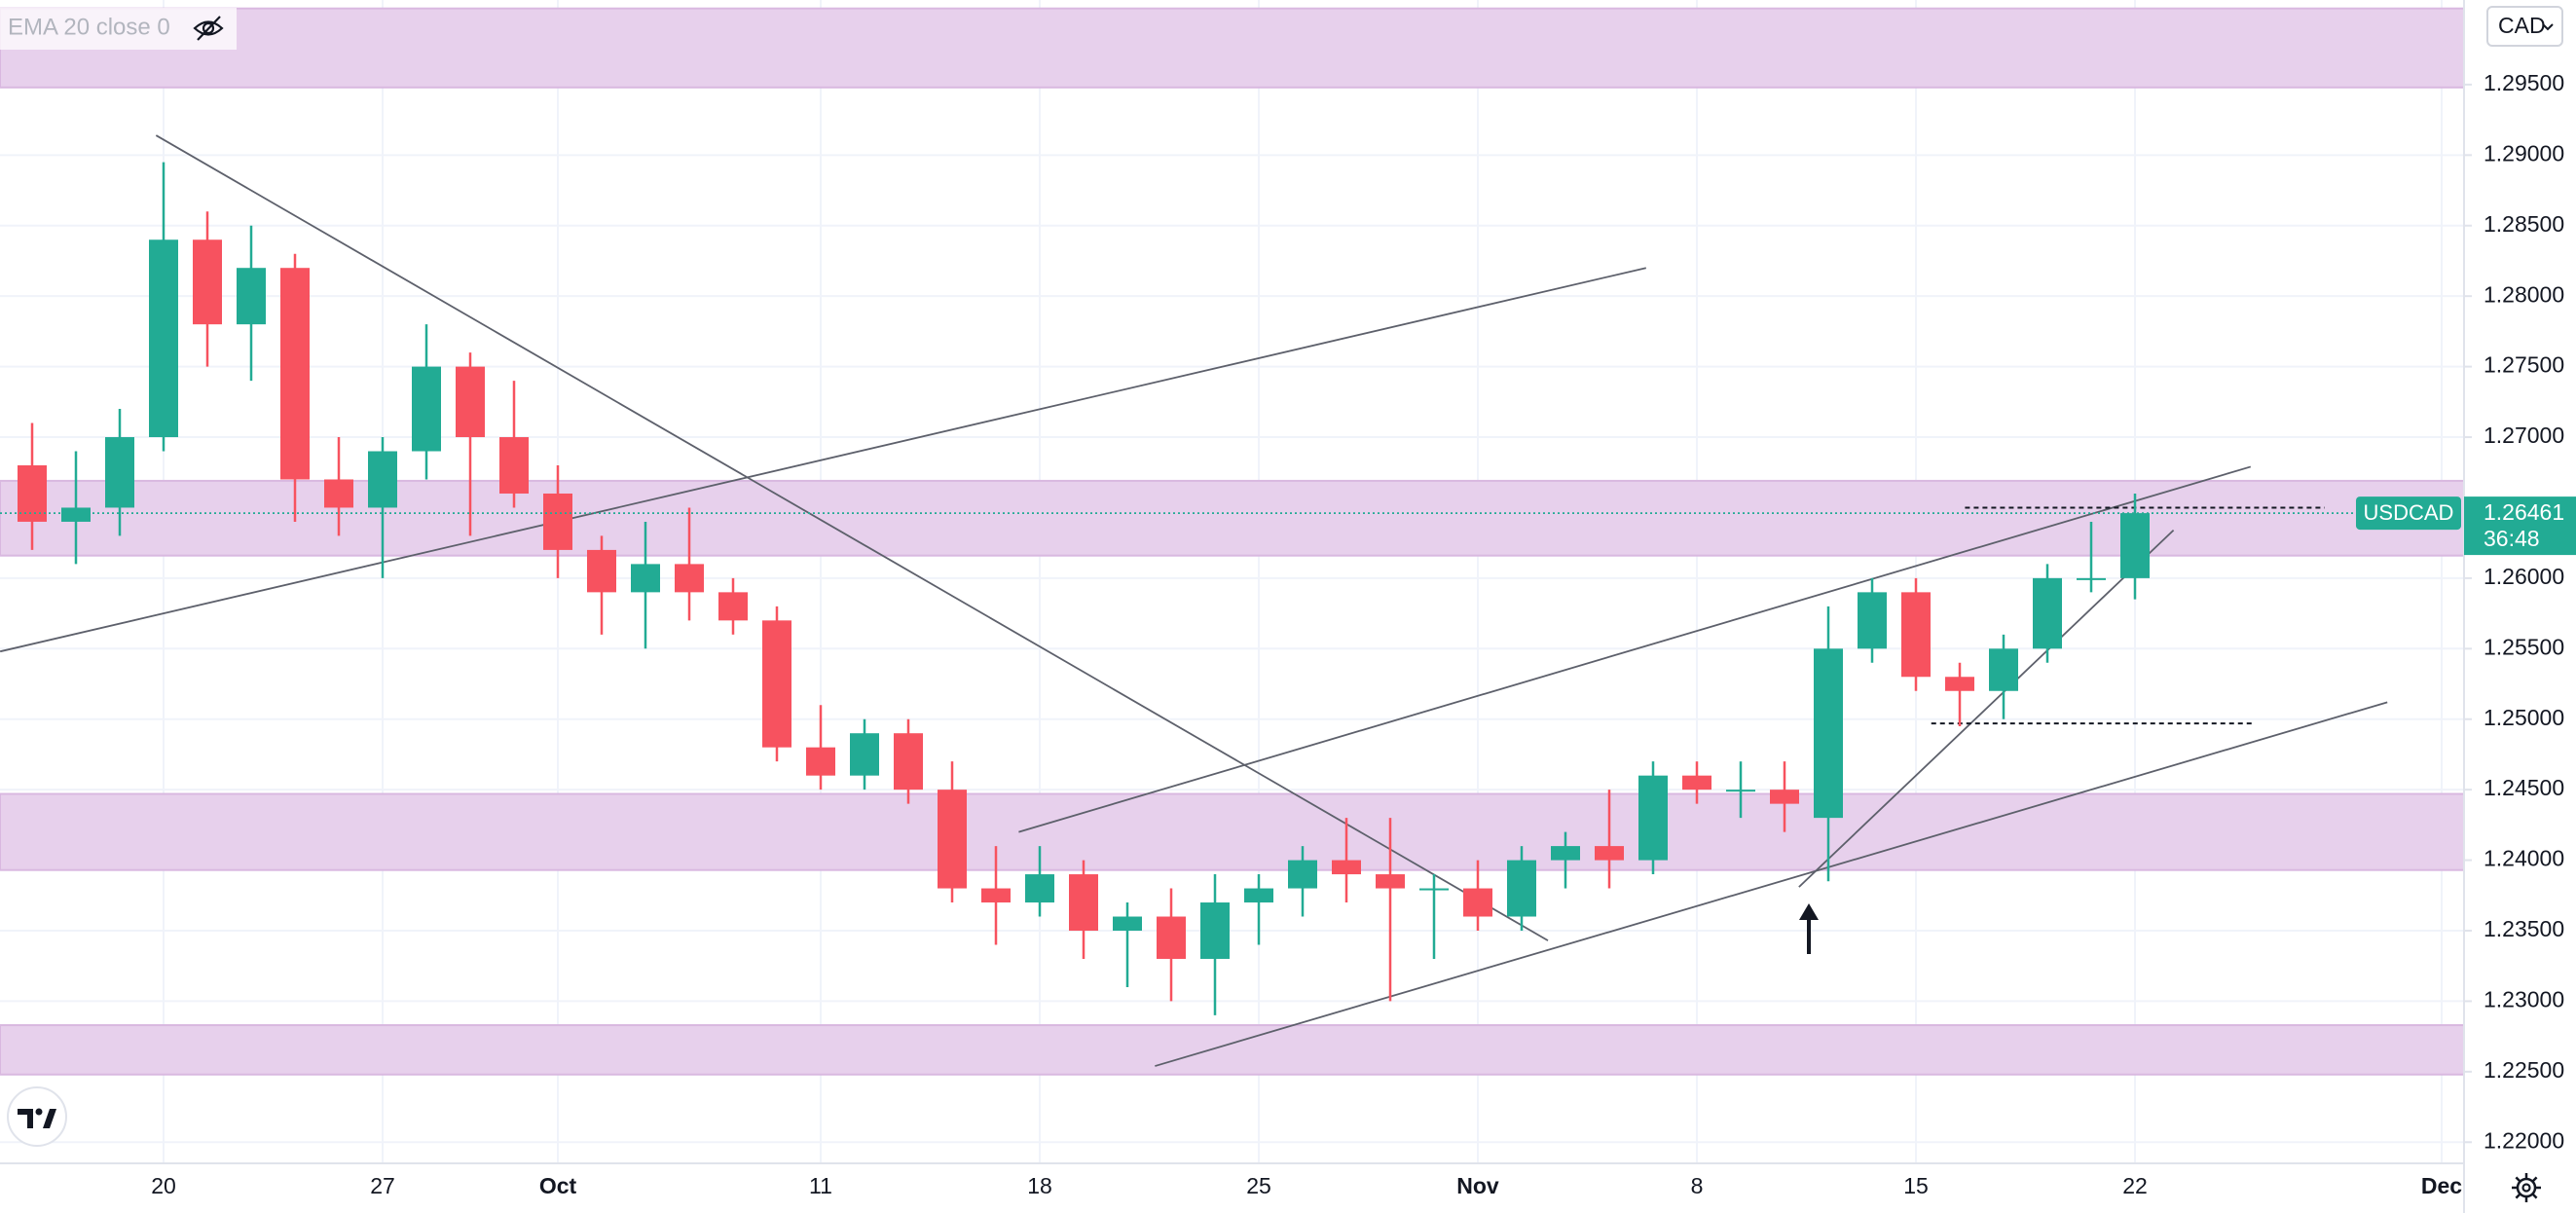  I want to click on y-tick-label: 1.25500, so click(2524, 646).